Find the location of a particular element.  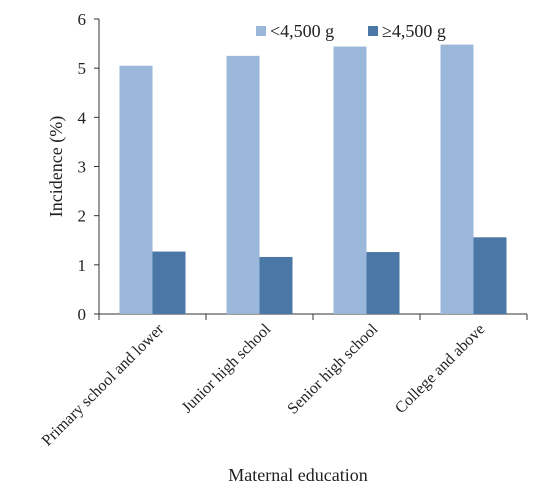

y-tick-label: 2 is located at coordinates (82, 216).